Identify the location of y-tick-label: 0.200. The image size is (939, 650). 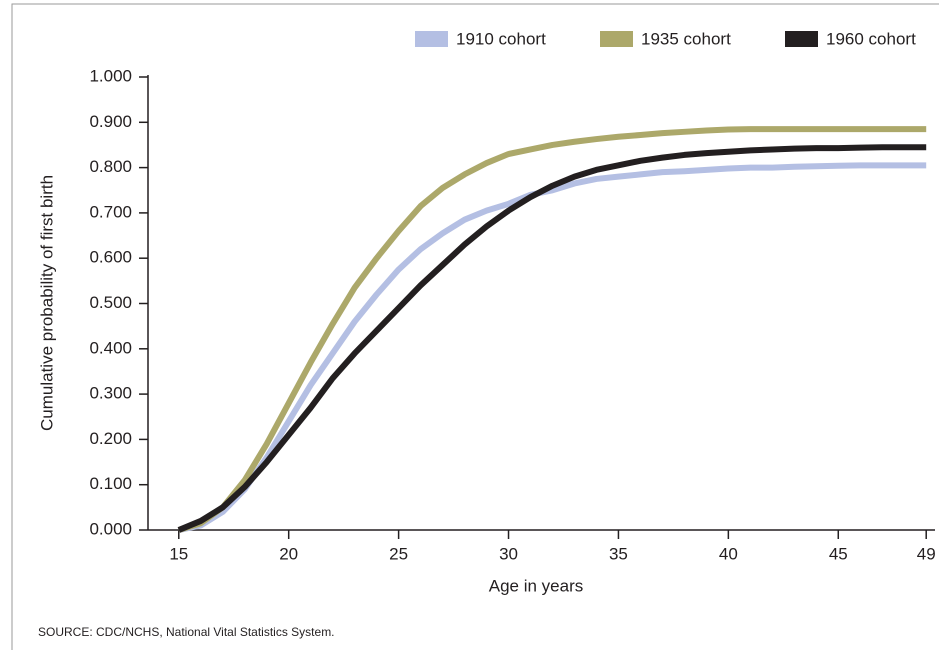
(110, 438).